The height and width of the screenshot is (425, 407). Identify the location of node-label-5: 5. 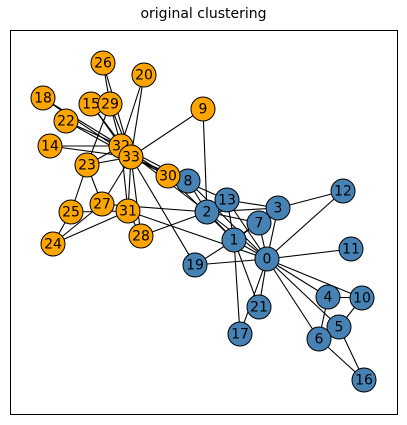
(339, 328).